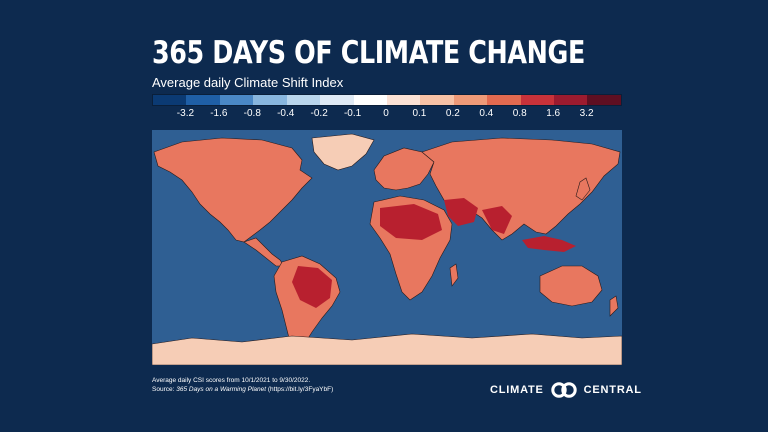 The height and width of the screenshot is (432, 768). I want to click on color-scale-tick-label: -3.2, so click(185, 113).